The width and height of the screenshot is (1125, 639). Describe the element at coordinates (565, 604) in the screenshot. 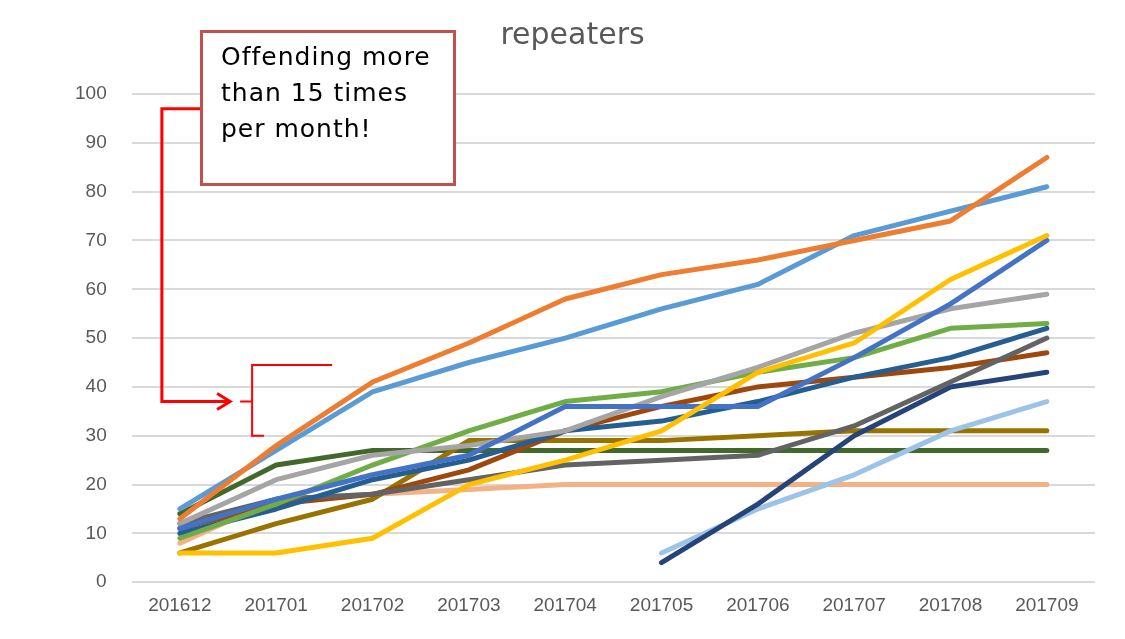

I see `x-tick-label: 201704` at that location.